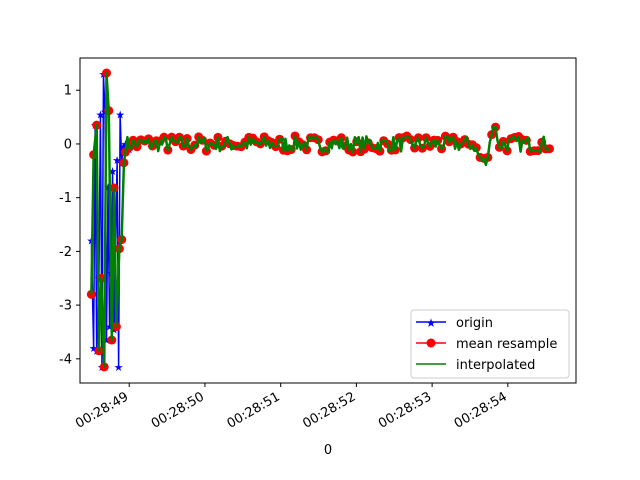 Image resolution: width=640 pixels, height=480 pixels. I want to click on y-tick-label: 0, so click(68, 144).